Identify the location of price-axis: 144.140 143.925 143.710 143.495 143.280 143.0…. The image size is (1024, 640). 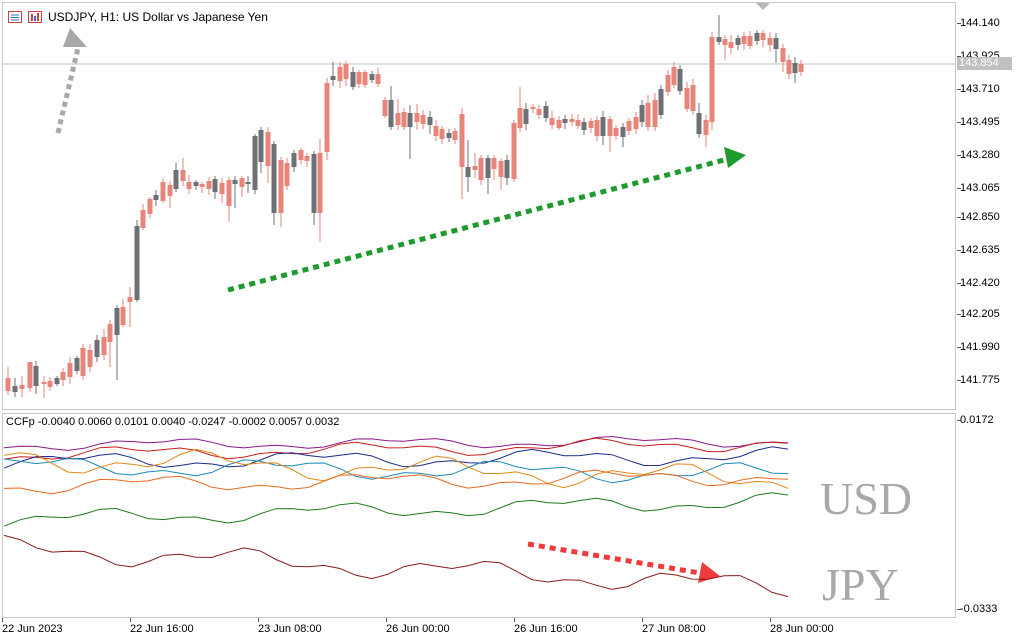
(990, 206).